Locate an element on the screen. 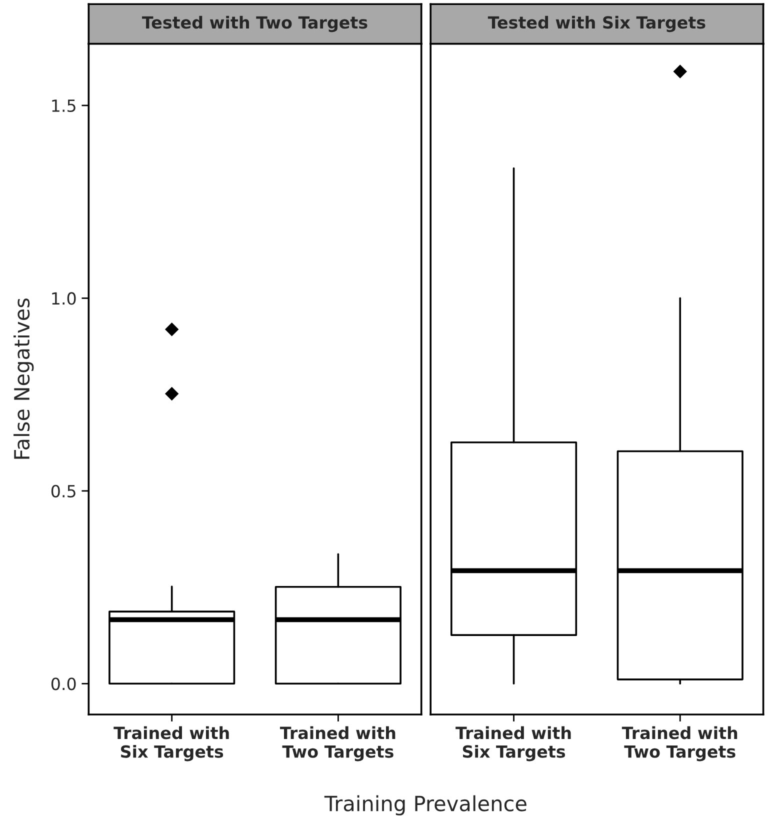  y-axis-title: False Negatives is located at coordinates (24, 378).